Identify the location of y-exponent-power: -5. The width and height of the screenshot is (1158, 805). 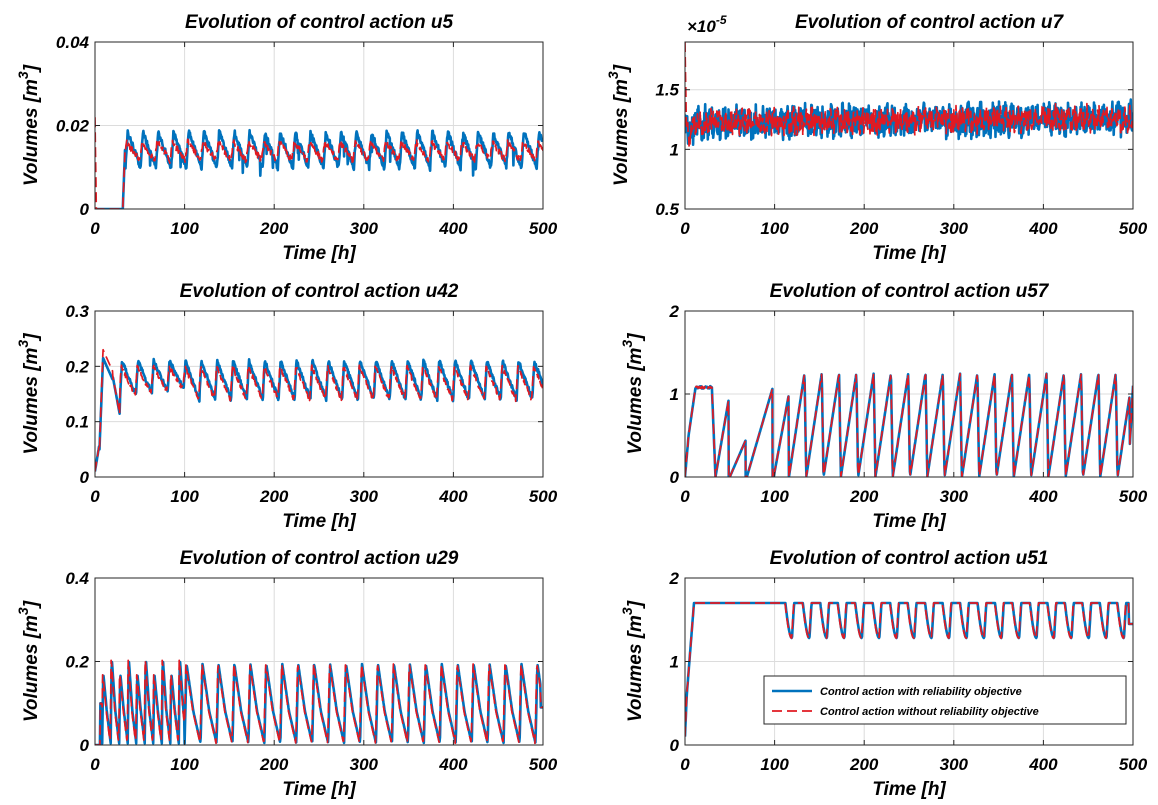
(721, 20).